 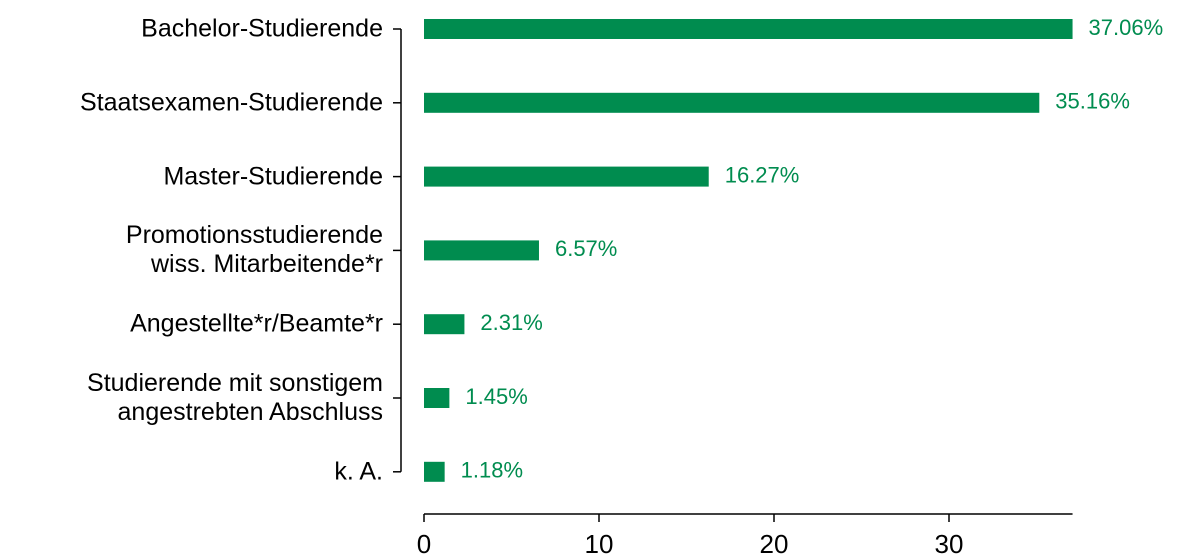 I want to click on x-tick-label: 10, so click(x=599, y=542).